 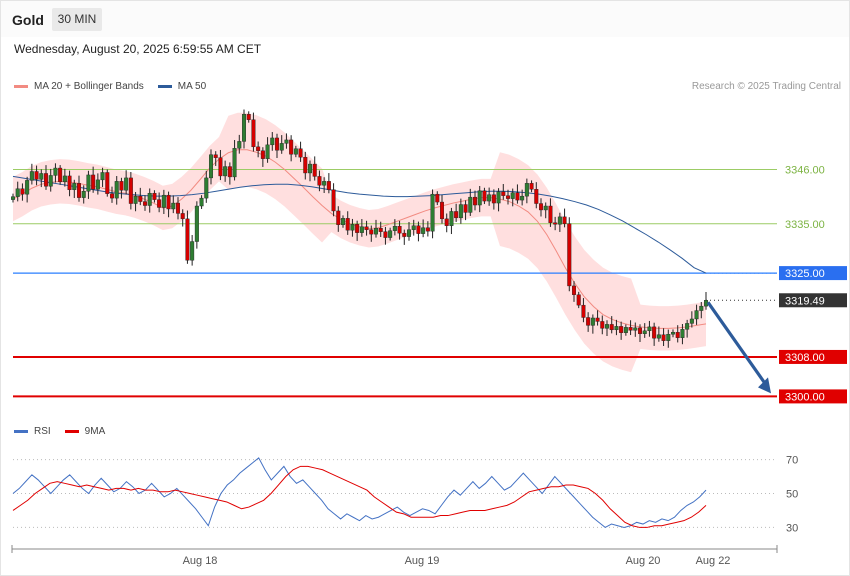 What do you see at coordinates (805, 171) in the screenshot?
I see `level-label: 3346.00` at bounding box center [805, 171].